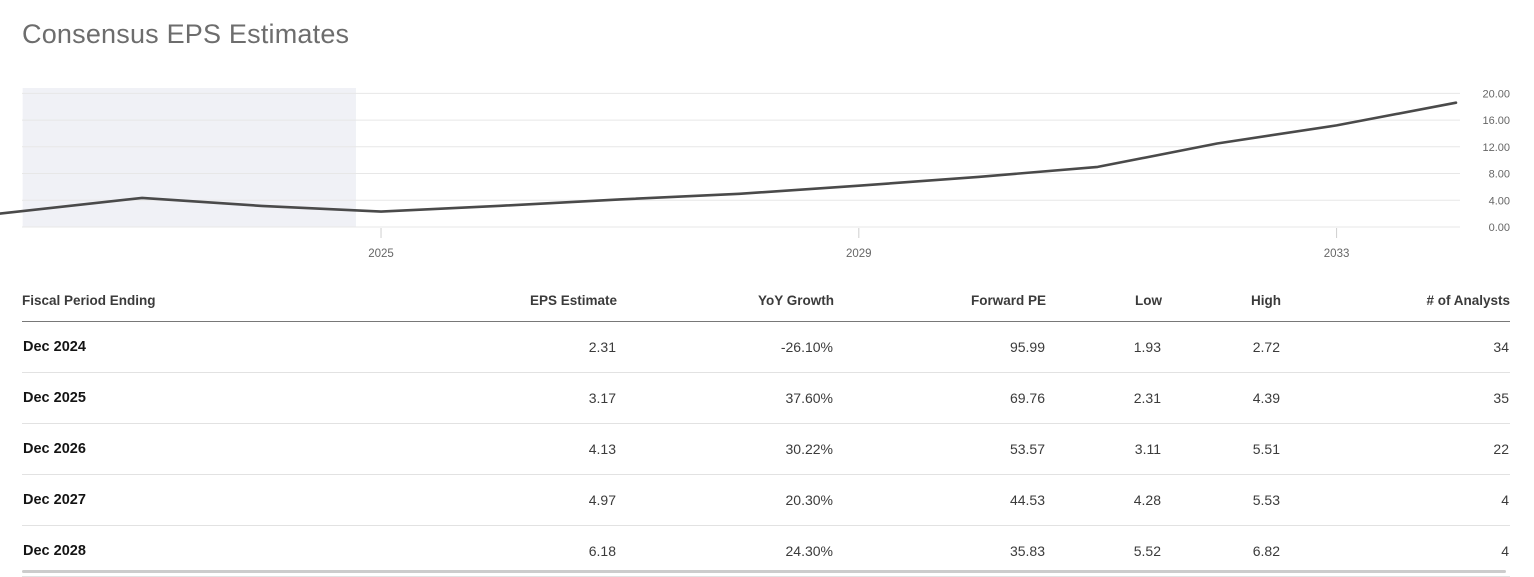 This screenshot has width=1534, height=577. Describe the element at coordinates (1221, 347) in the screenshot. I see `high-cell: 2.72` at that location.